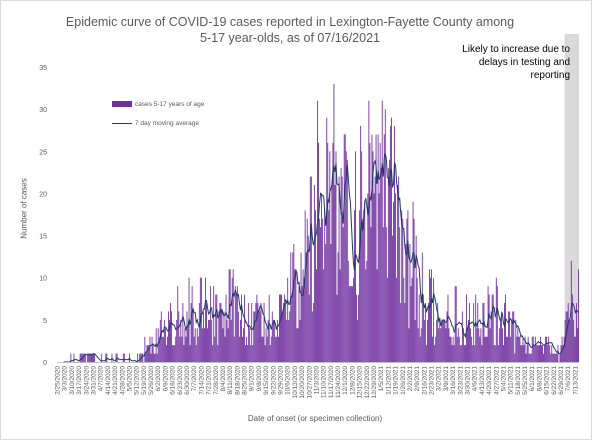 Image resolution: width=592 pixels, height=440 pixels. I want to click on x-tick-label: 1/19/2021, so click(396, 380).